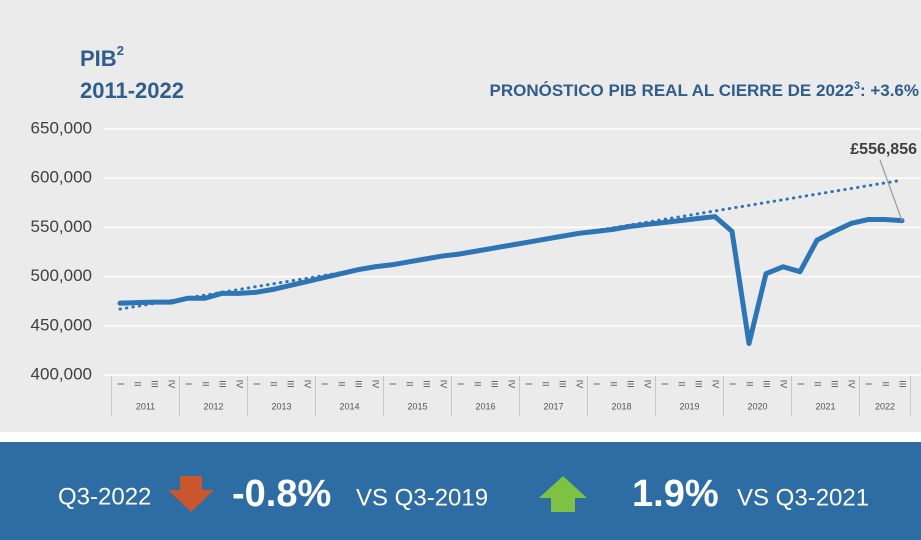 This screenshot has height=540, width=921. I want to click on forecast-text: PRONÓSTICO PIB REAL AL CIERRE DE 2022, so click(671, 90).